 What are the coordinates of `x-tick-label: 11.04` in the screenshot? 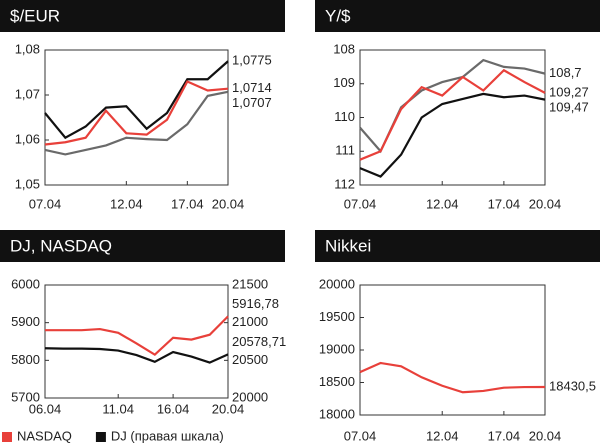 It's located at (118, 408).